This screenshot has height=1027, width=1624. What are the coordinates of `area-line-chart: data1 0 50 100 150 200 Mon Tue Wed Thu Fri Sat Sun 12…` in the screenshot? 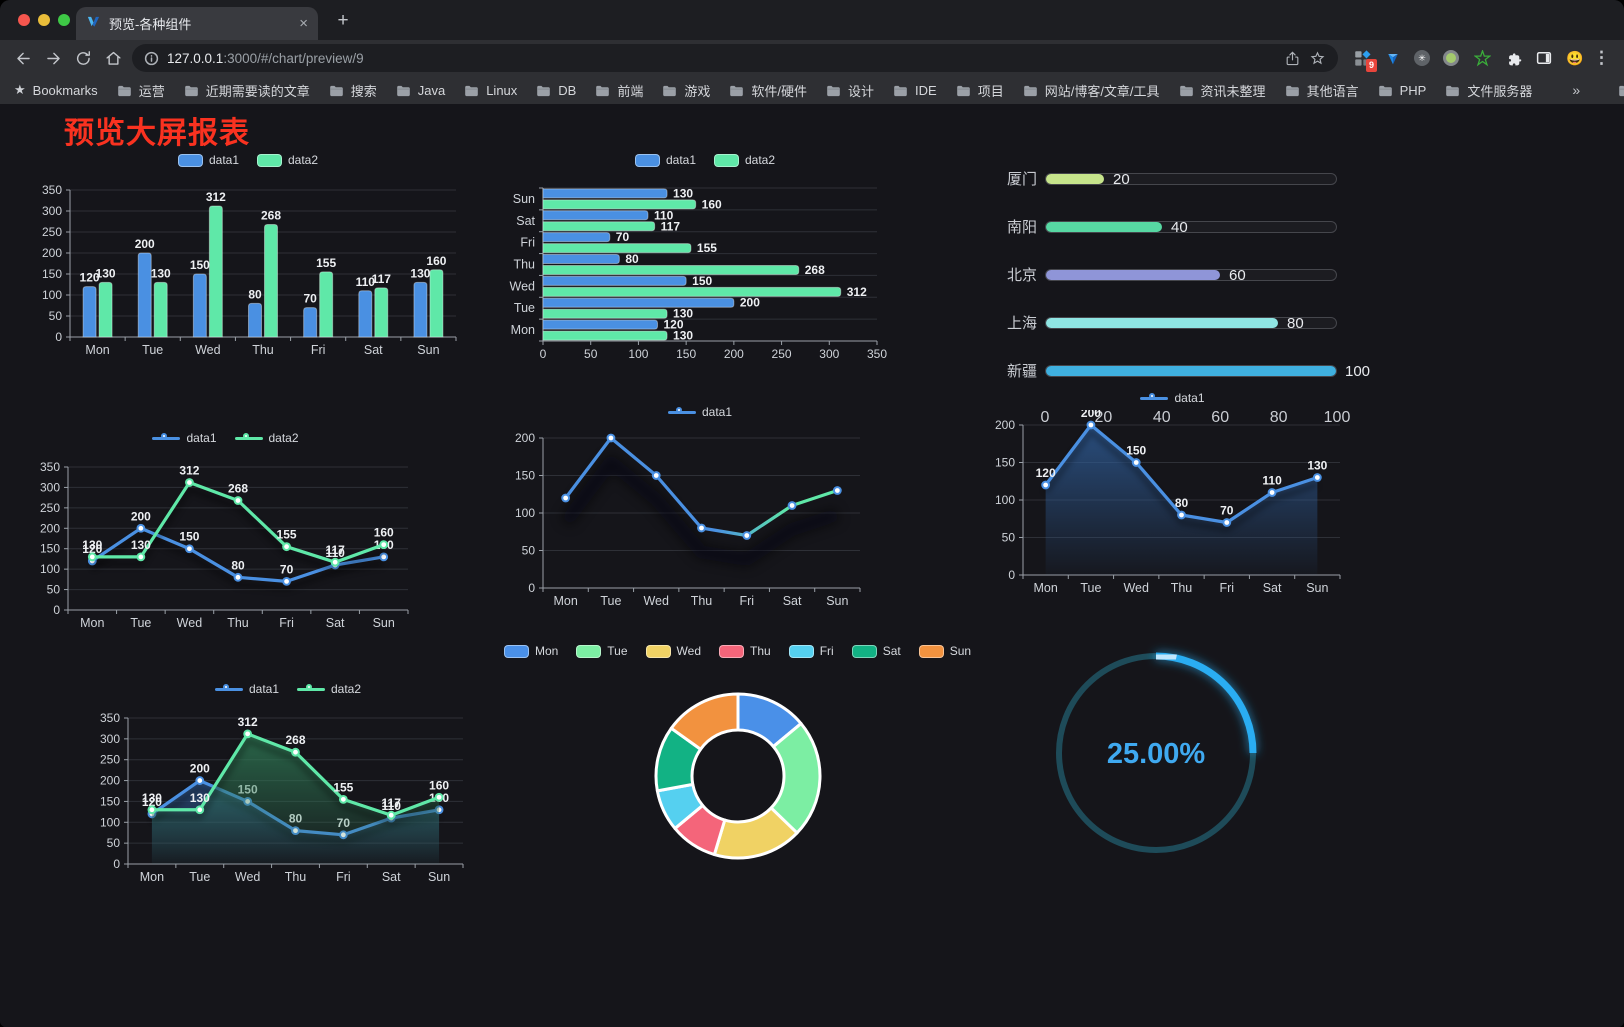 It's located at (1172, 497).